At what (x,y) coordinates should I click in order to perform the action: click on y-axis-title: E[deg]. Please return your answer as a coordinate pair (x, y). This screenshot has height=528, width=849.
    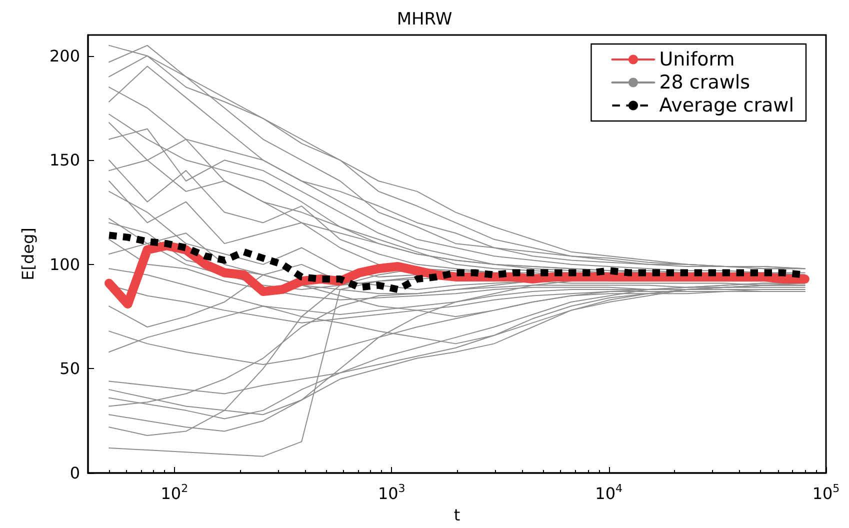
    Looking at the image, I should click on (28, 254).